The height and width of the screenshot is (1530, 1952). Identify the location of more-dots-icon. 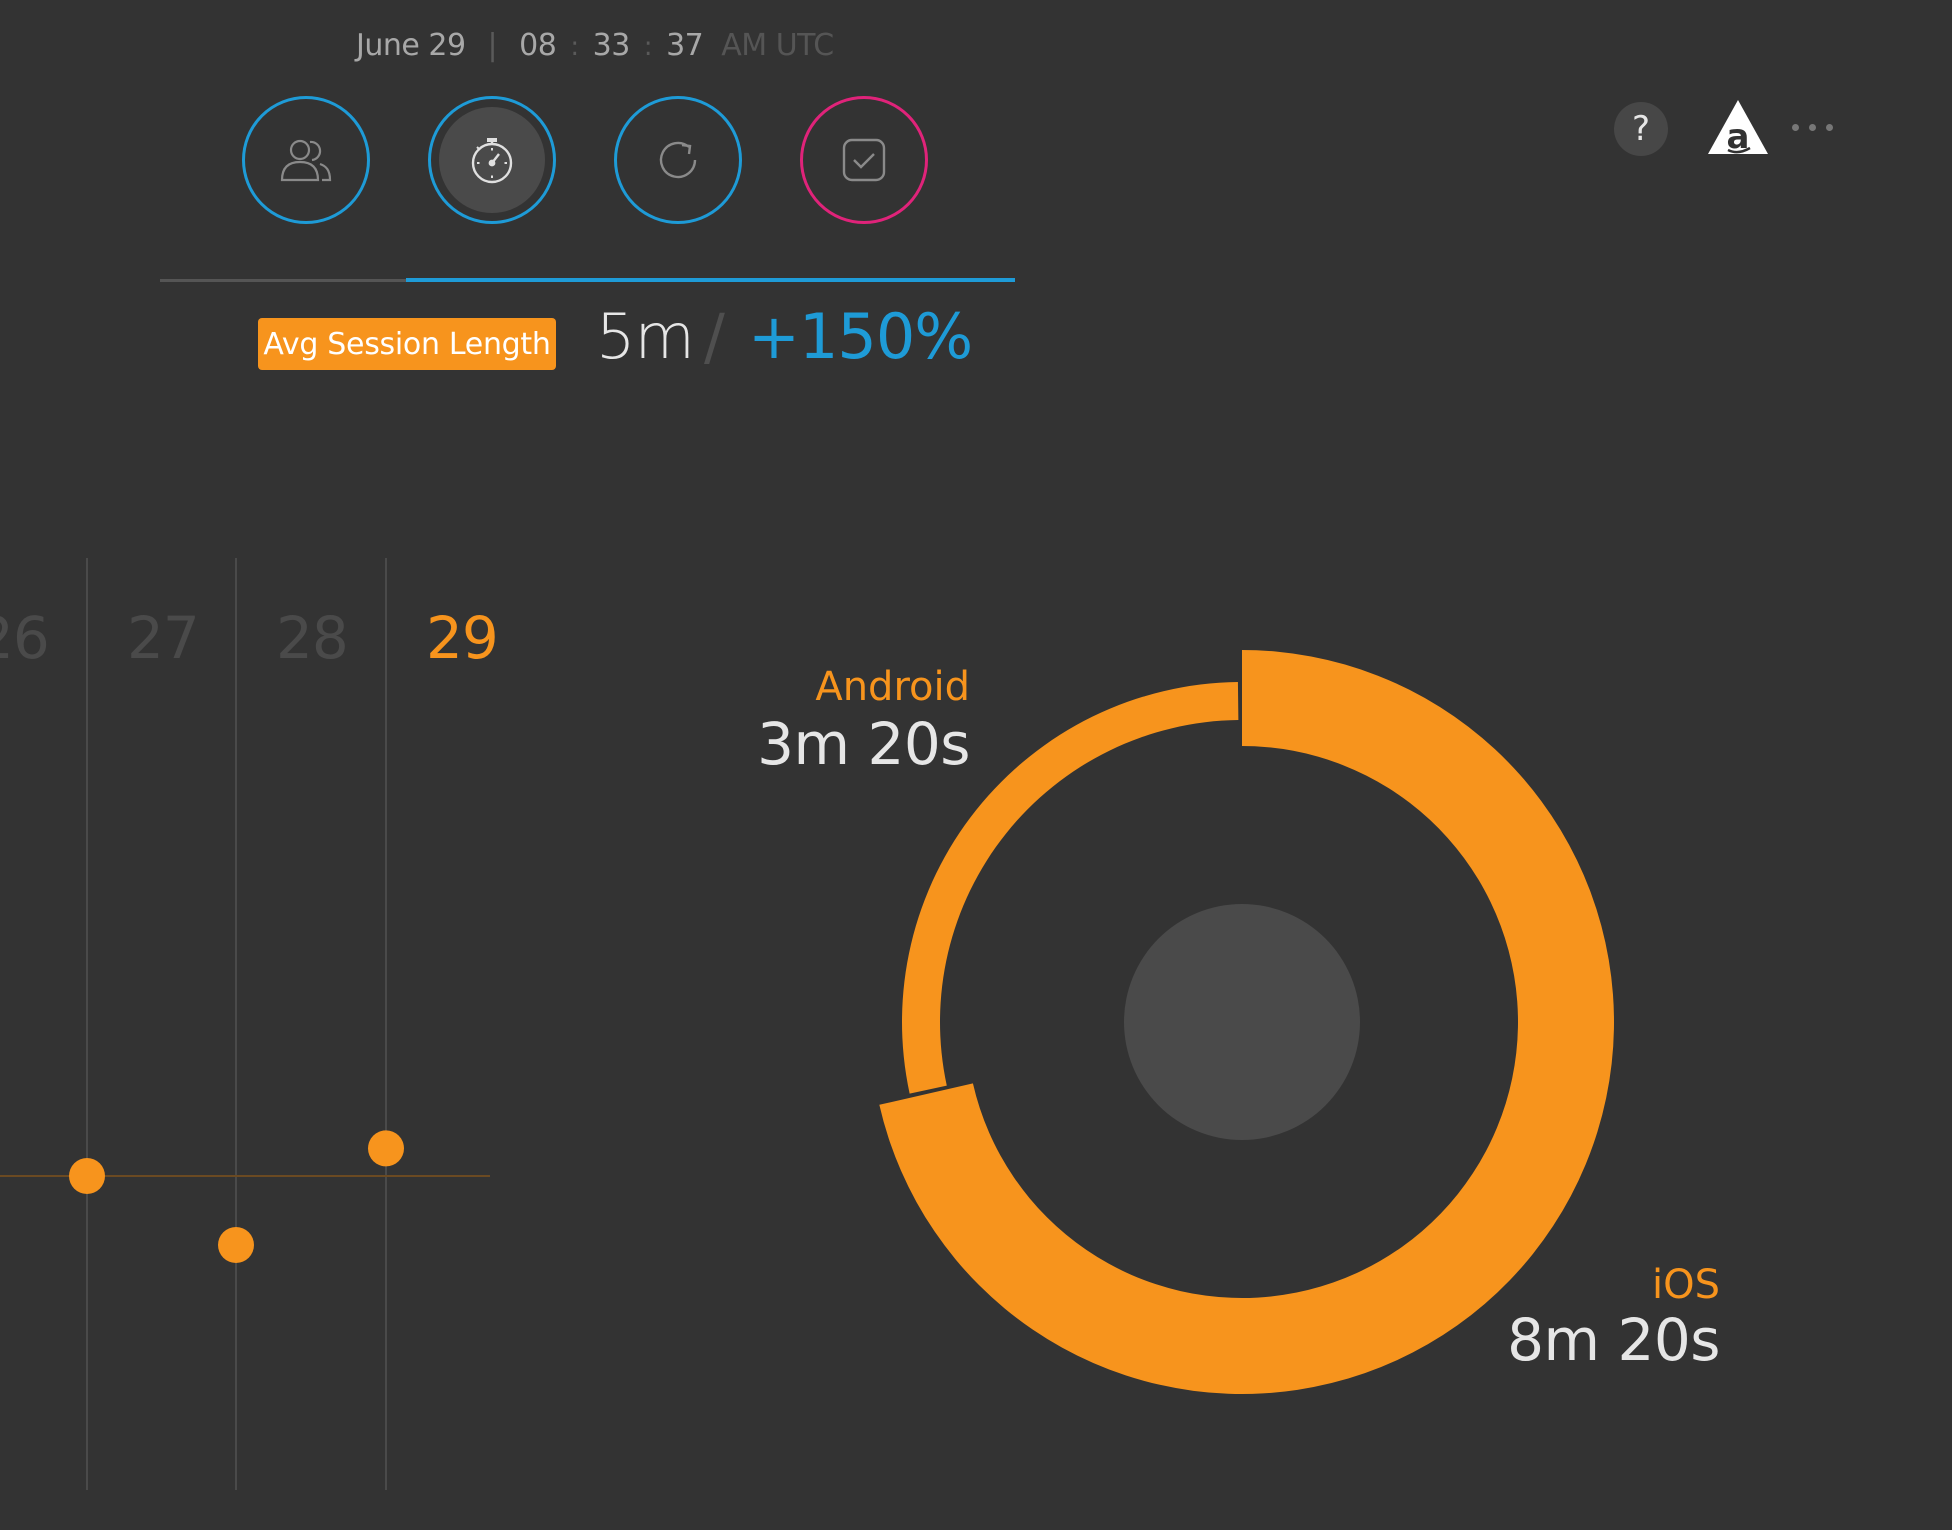
(1822, 127).